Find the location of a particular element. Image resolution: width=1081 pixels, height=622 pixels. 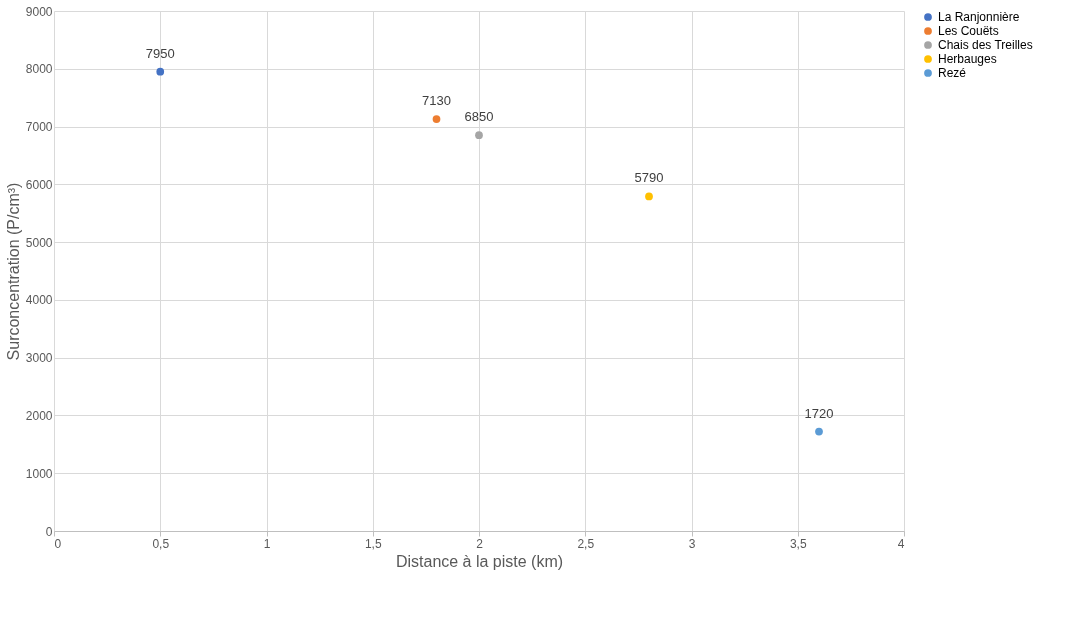

y-tick-label: 1000 is located at coordinates (39, 473).